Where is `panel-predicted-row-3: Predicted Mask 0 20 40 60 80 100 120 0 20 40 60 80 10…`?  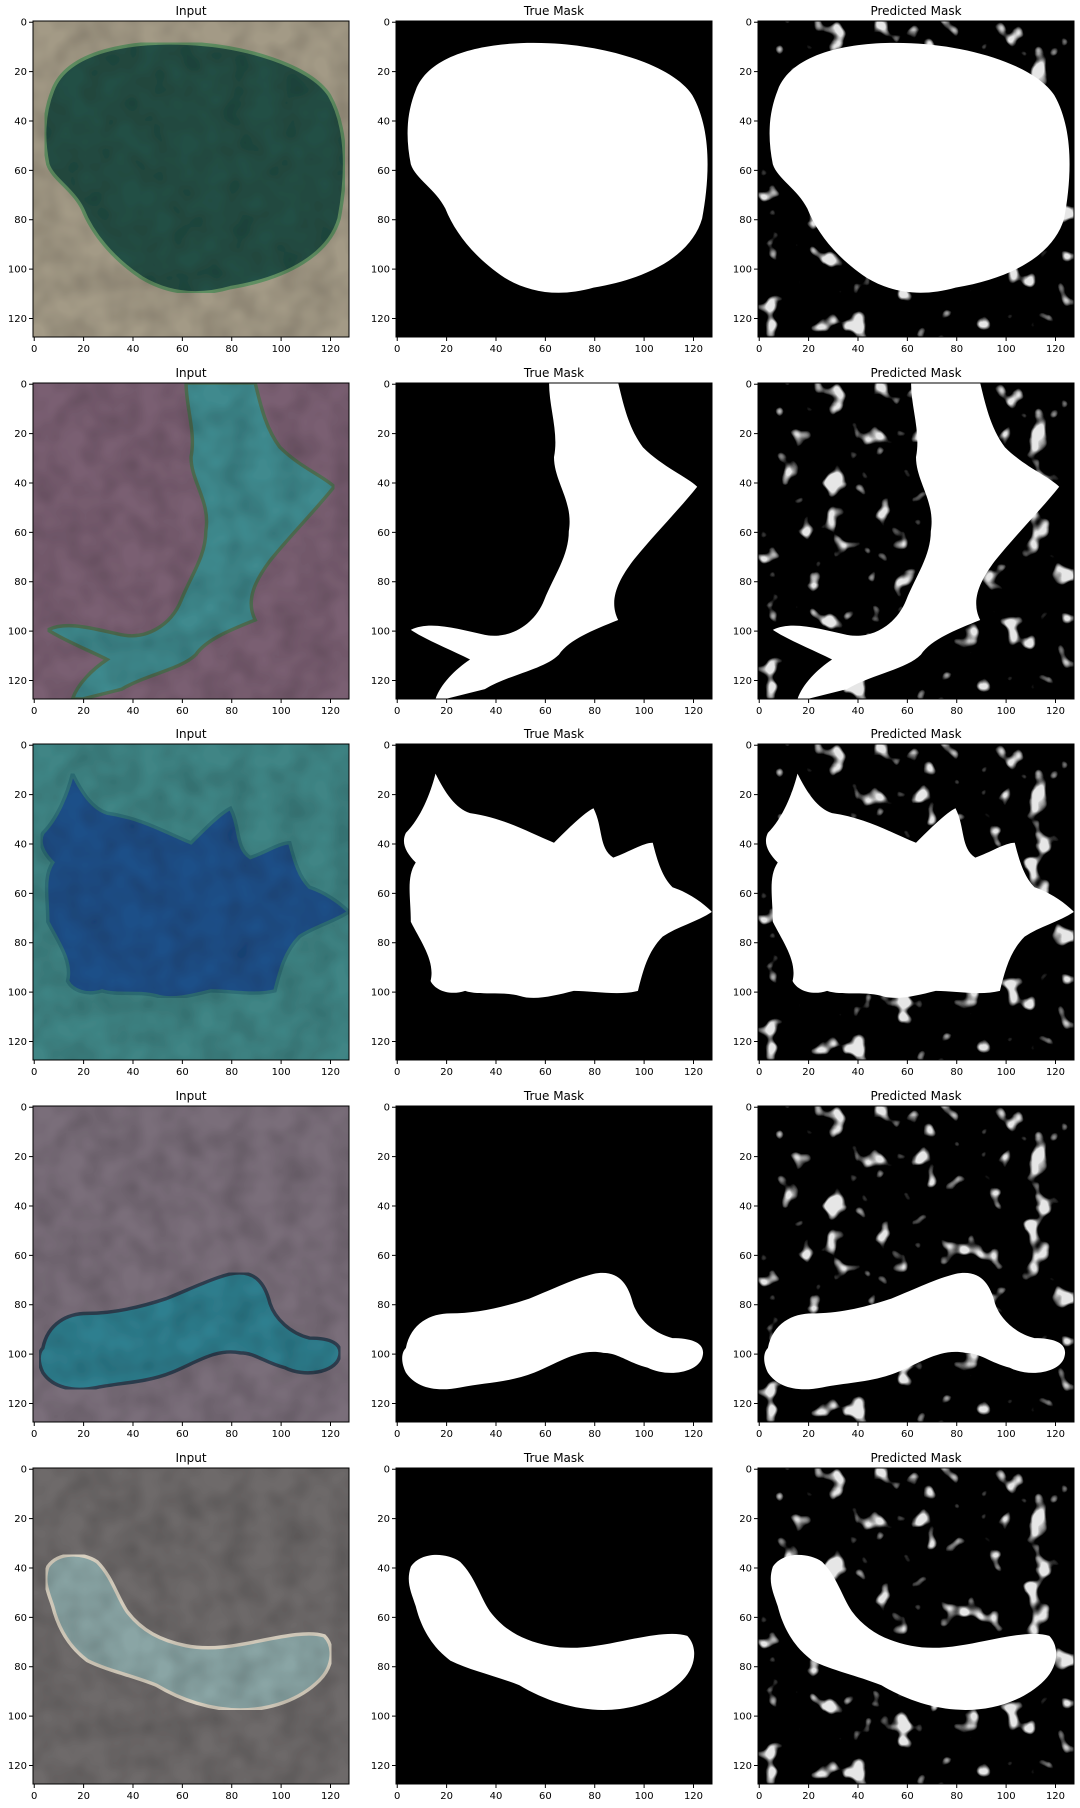 panel-predicted-row-3: Predicted Mask 0 20 40 60 80 100 120 0 20 40 60 80 10… is located at coordinates (904, 902).